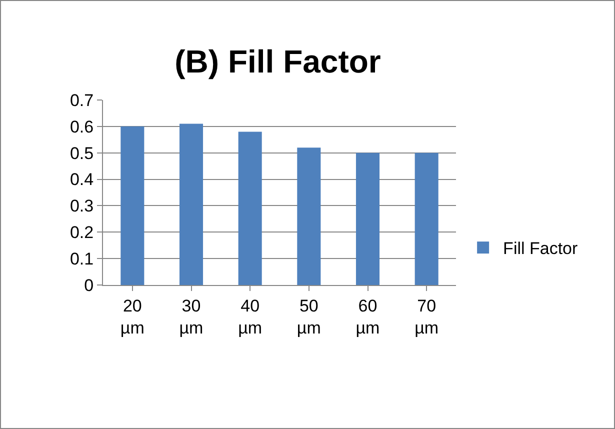 This screenshot has width=615, height=429. Describe the element at coordinates (82, 100) in the screenshot. I see `y-tick-label: 0.7` at that location.